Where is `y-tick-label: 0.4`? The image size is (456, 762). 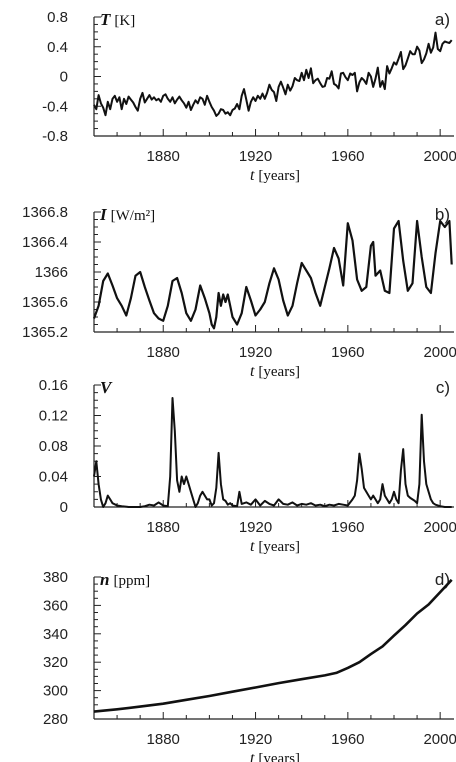 y-tick-label: 0.4 is located at coordinates (57, 47).